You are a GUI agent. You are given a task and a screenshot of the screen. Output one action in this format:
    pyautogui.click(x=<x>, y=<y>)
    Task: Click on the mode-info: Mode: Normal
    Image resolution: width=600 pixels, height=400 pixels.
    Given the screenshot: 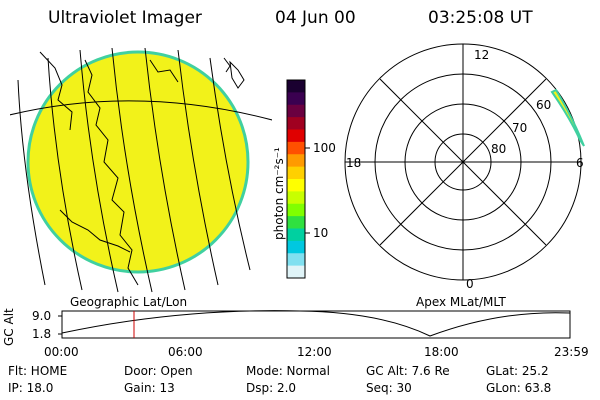 What is the action you would take?
    pyautogui.click(x=288, y=371)
    